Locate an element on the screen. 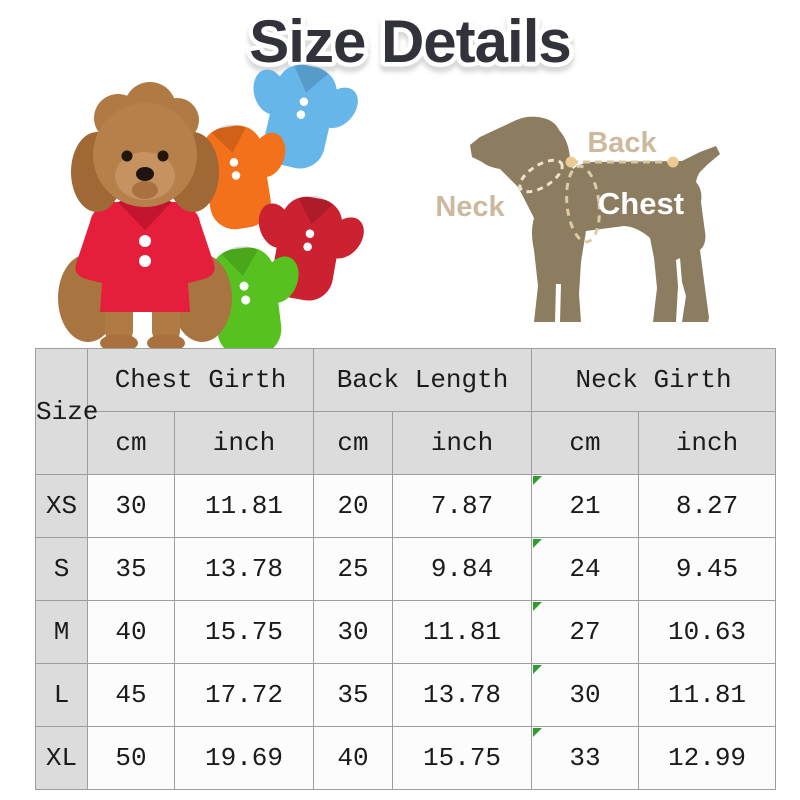 This screenshot has width=800, height=800. table-header-row: Size Chest Girth Back Length Neck Girth is located at coordinates (406, 411).